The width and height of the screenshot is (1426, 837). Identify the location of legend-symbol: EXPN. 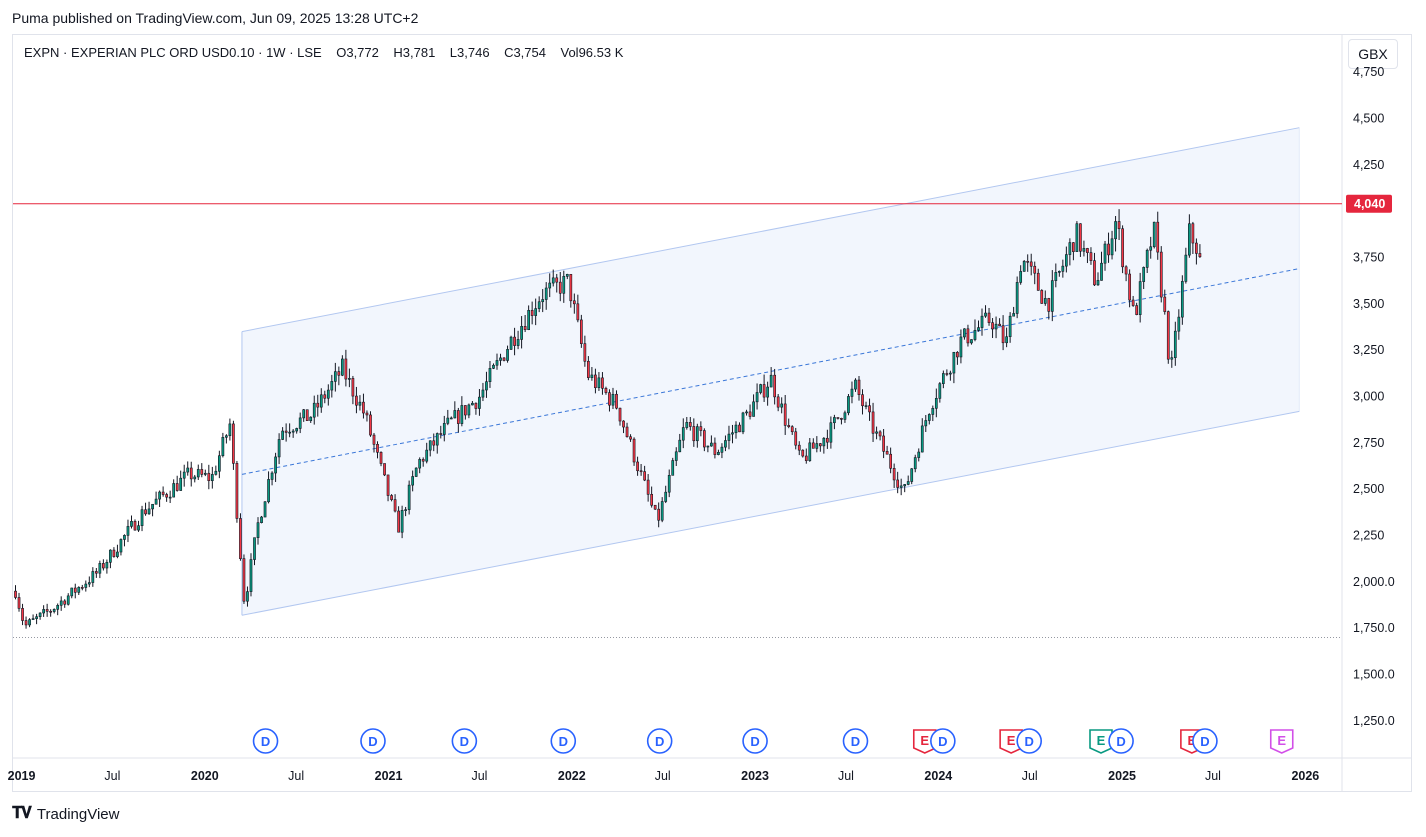
(42, 52).